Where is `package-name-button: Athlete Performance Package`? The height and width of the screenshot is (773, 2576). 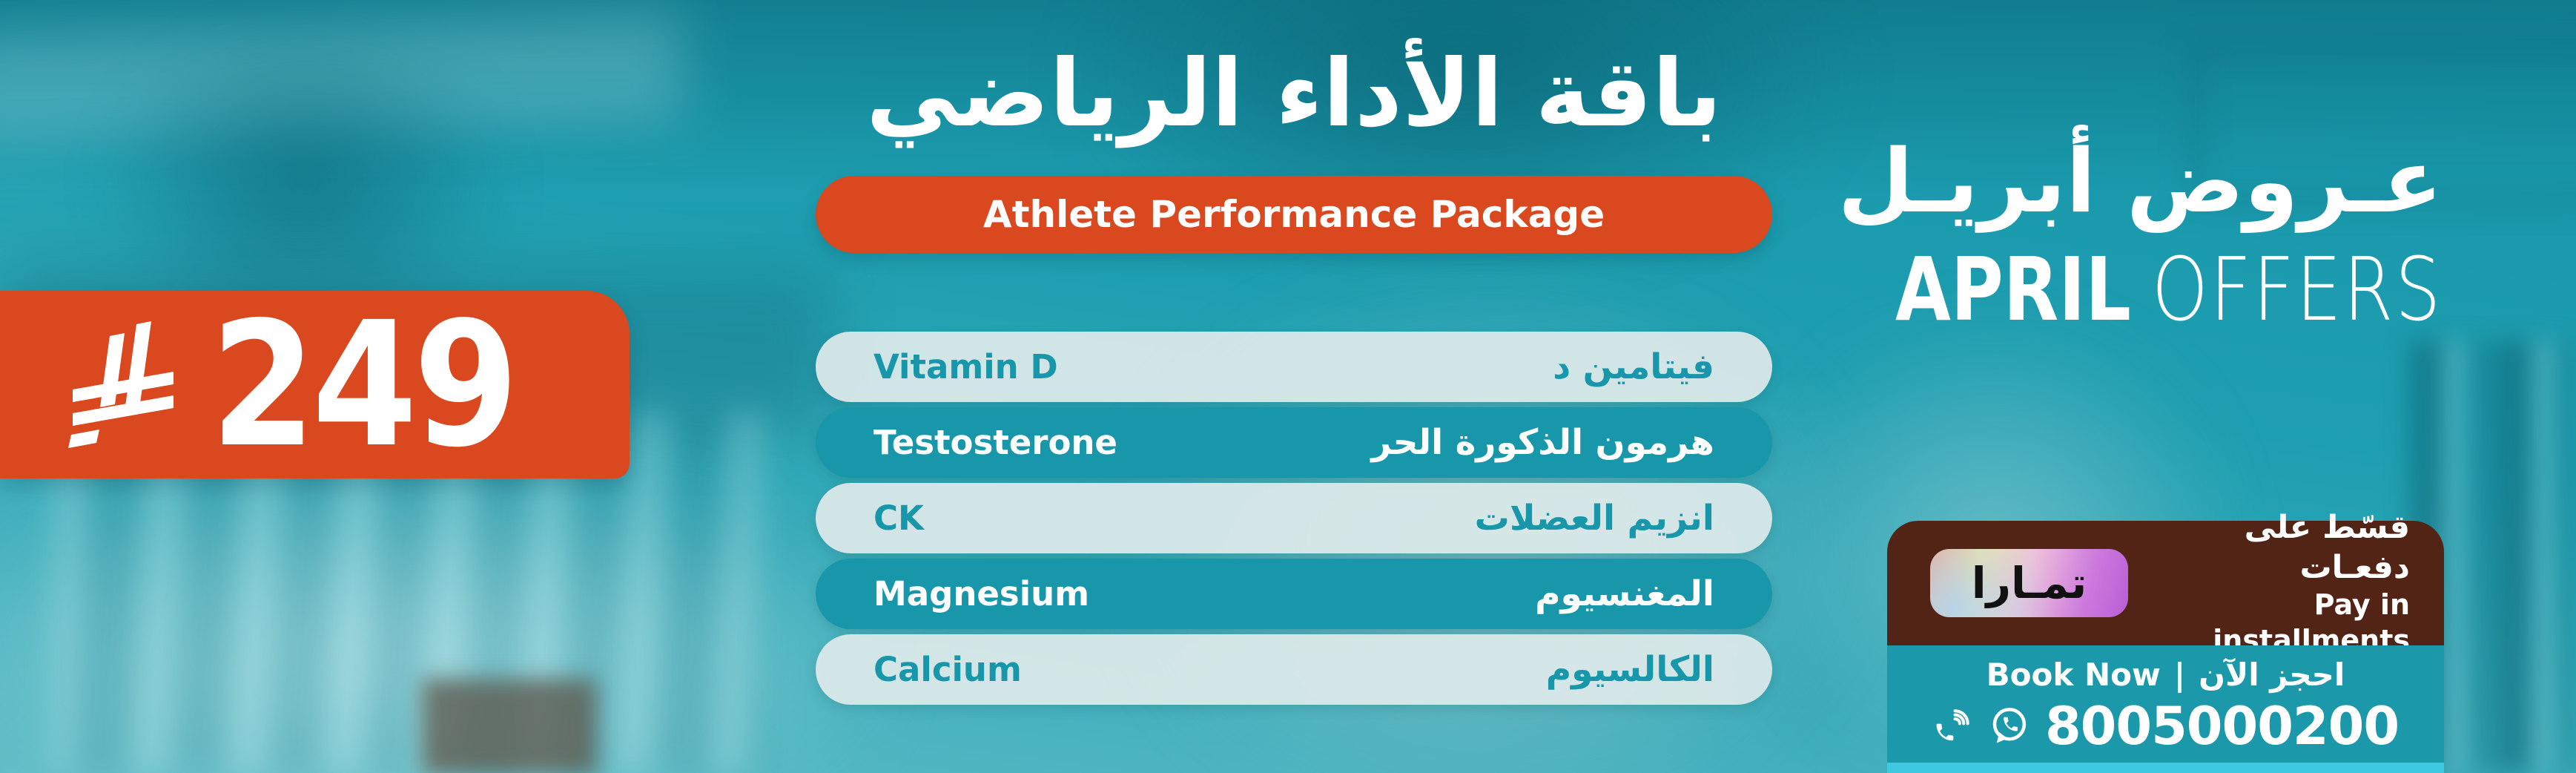 package-name-button: Athlete Performance Package is located at coordinates (1294, 214).